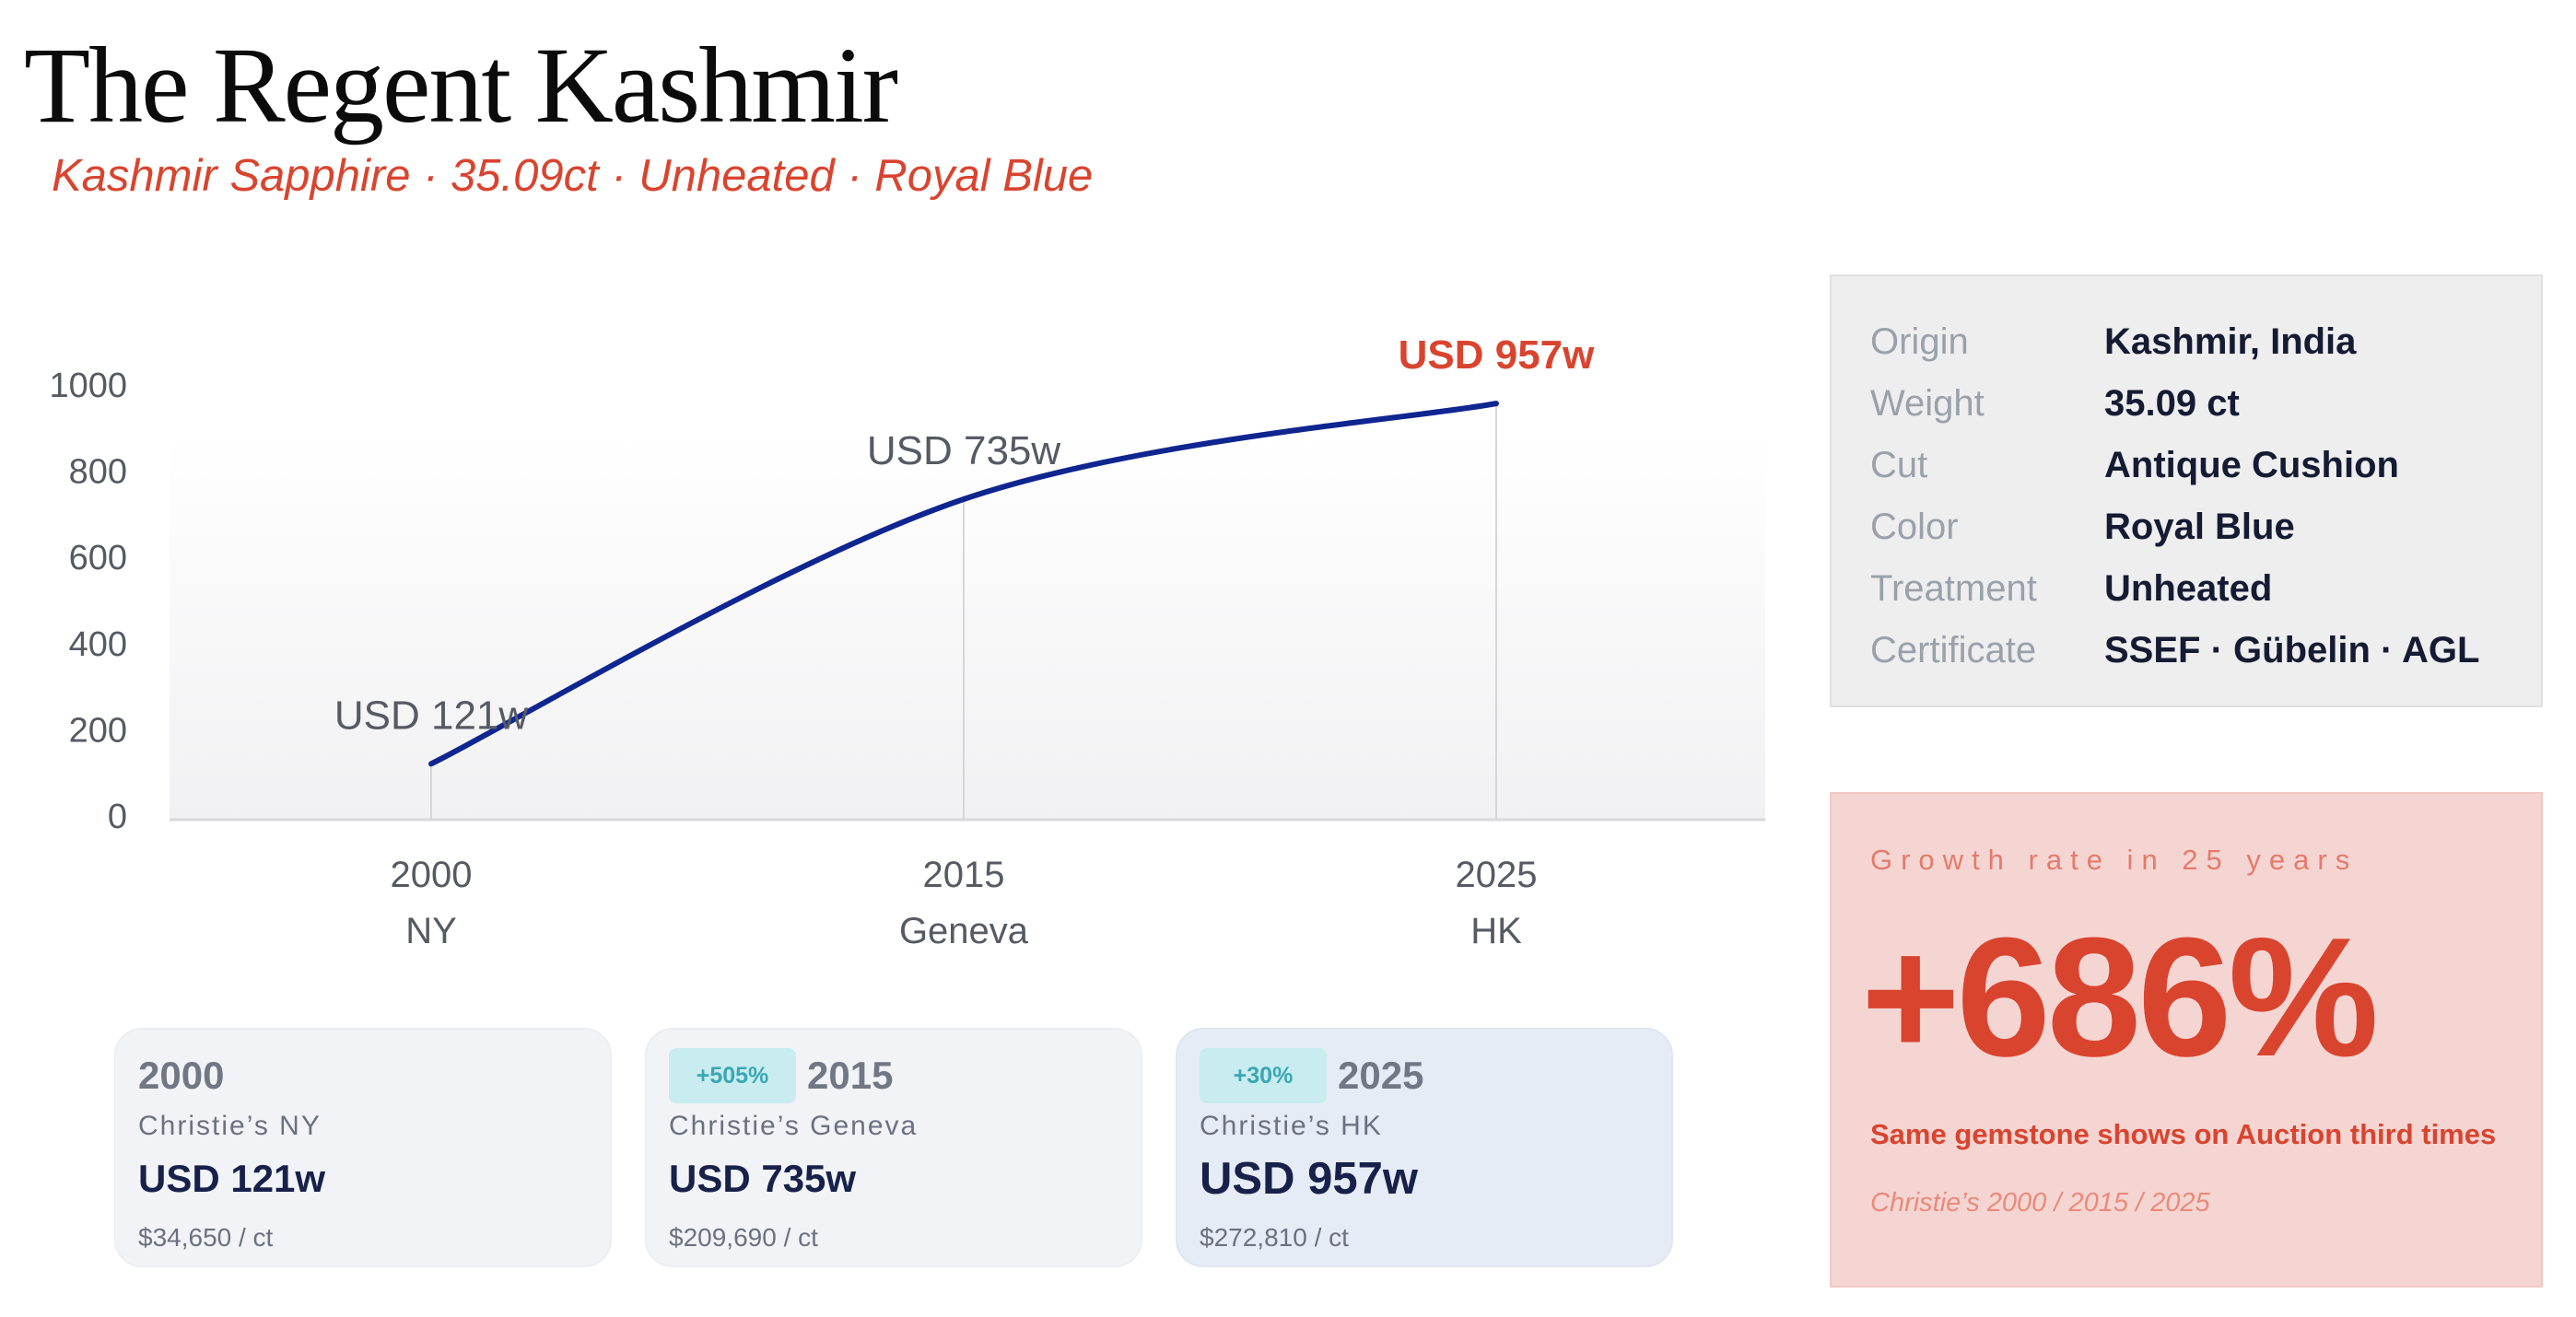  What do you see at coordinates (1927, 403) in the screenshot?
I see `spec-key: Weight` at bounding box center [1927, 403].